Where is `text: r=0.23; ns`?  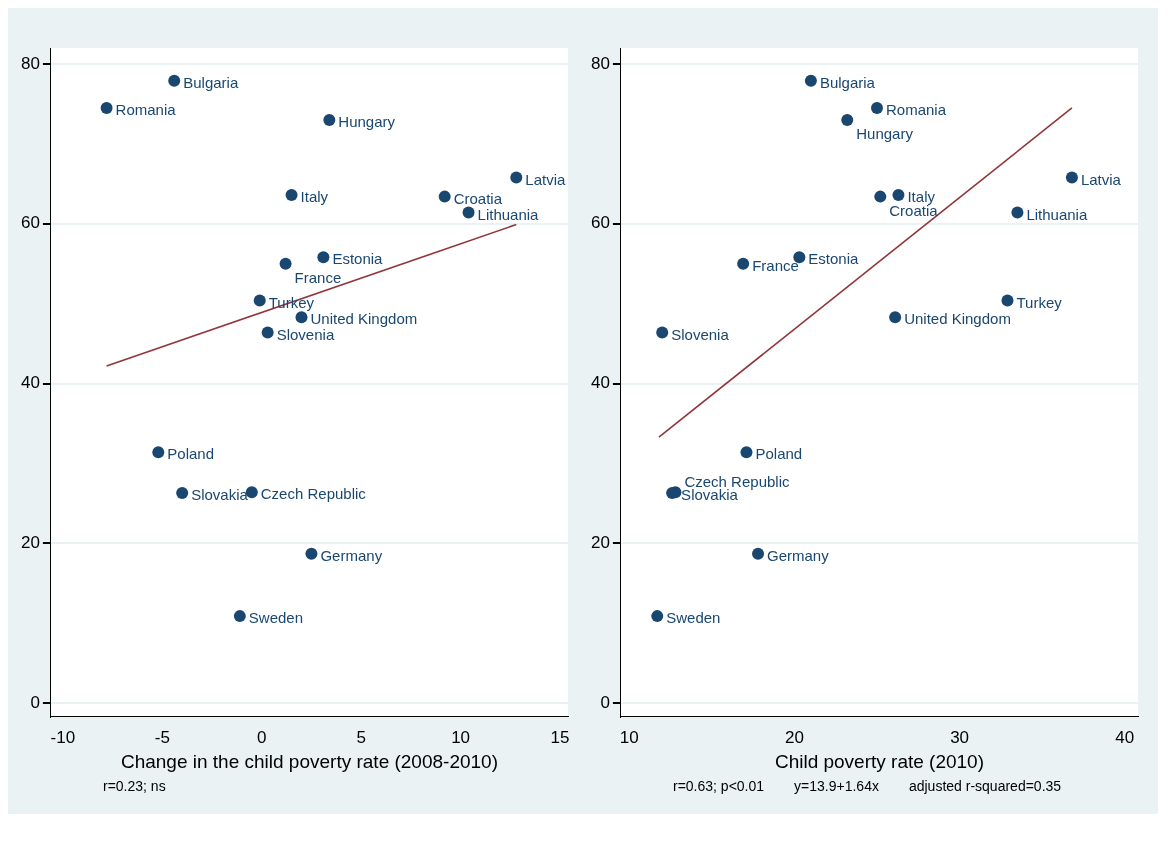
text: r=0.23; ns is located at coordinates (134, 786).